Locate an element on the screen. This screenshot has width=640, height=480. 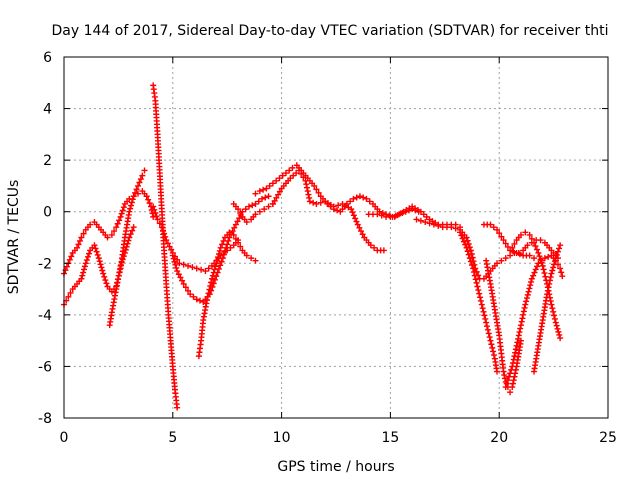
y-tick-label: -4 is located at coordinates (45, 316).